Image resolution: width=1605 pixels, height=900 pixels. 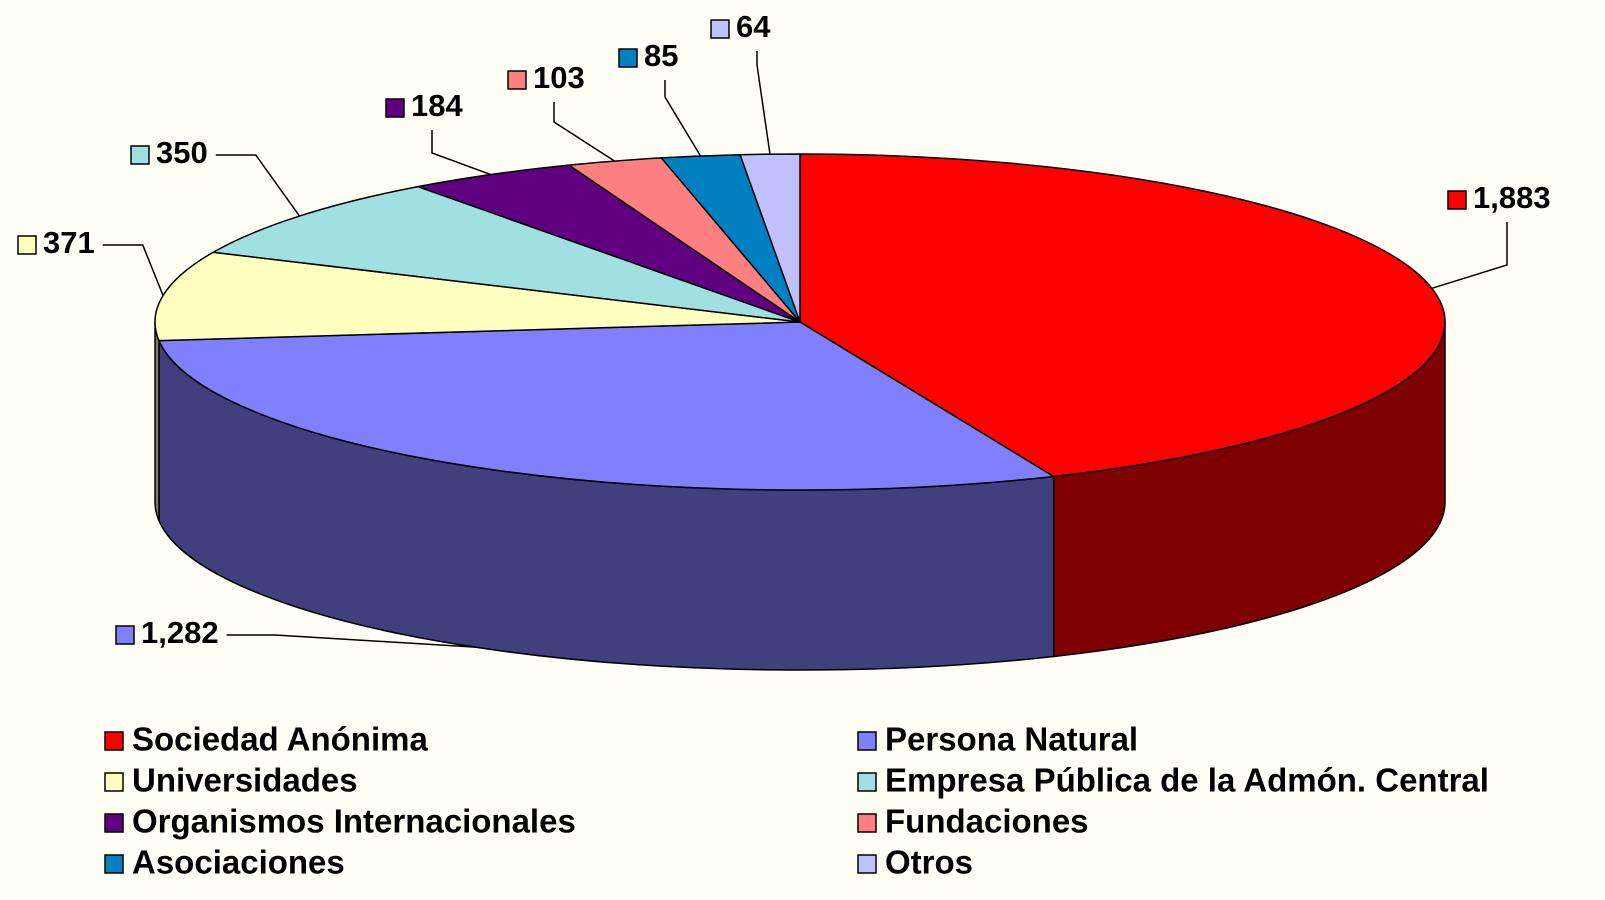 I want to click on legend-label: Fundaciones, so click(x=987, y=821).